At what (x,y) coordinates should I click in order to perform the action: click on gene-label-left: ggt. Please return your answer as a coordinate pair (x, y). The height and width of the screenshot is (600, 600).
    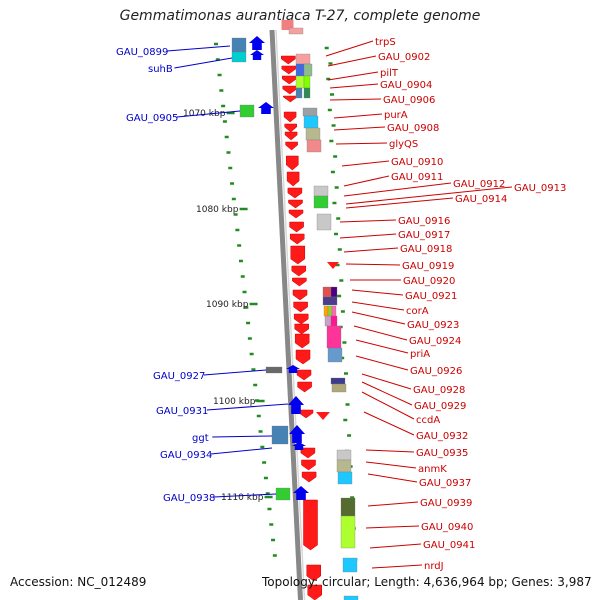
    Looking at the image, I should click on (200, 438).